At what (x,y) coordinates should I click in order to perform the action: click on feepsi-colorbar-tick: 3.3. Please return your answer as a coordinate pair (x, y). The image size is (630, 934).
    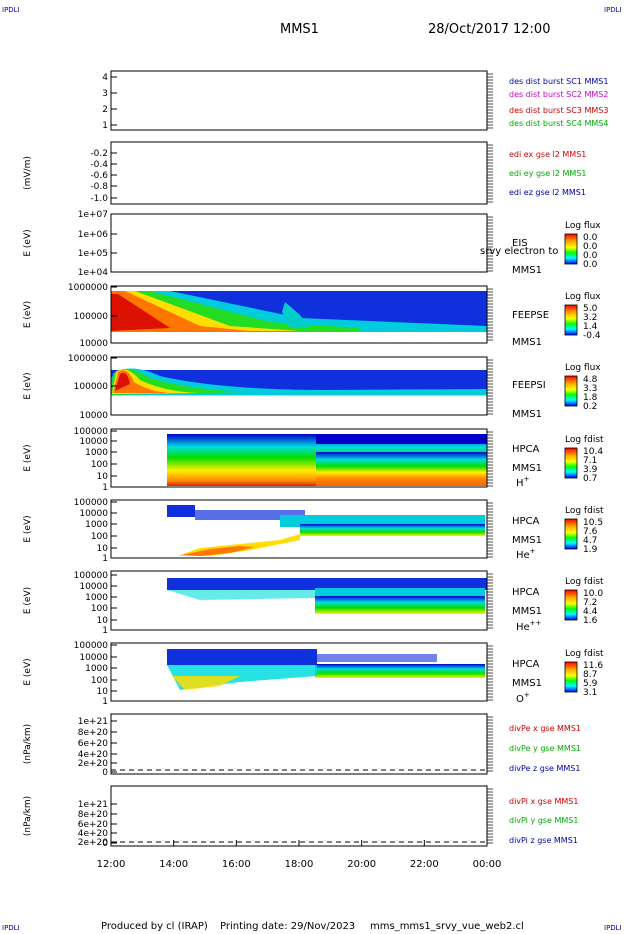
    Looking at the image, I should click on (590, 389).